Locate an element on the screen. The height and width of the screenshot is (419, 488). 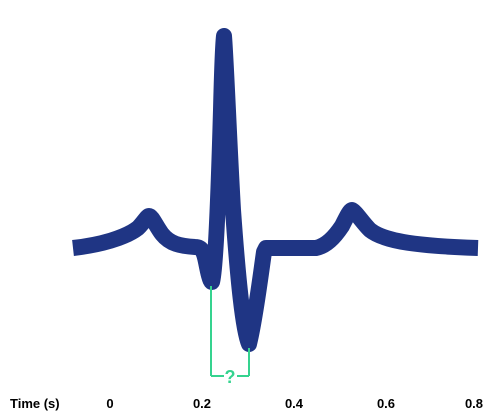
time-axis-label: Time (s) is located at coordinates (35, 403).